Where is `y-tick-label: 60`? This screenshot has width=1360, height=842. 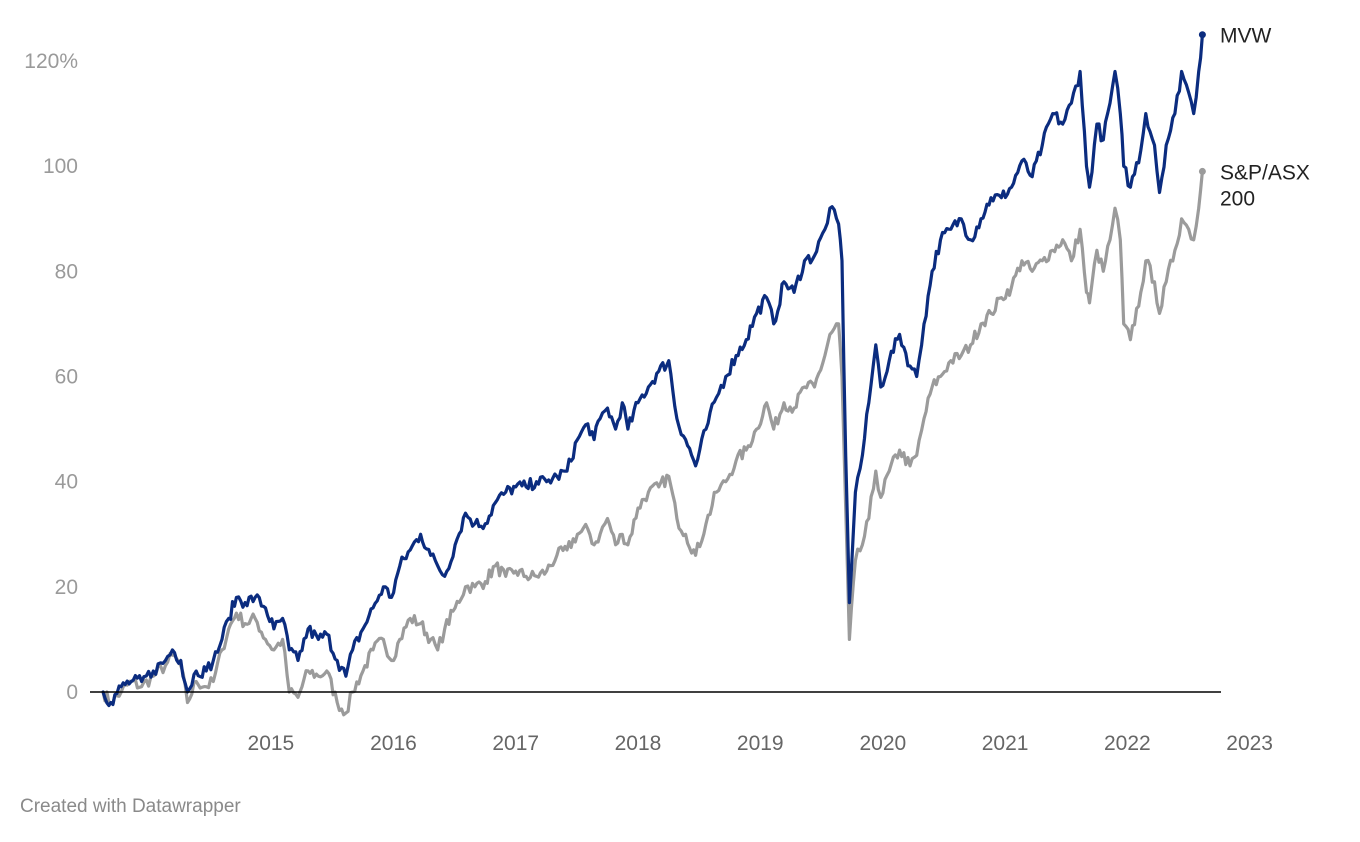 y-tick-label: 60 is located at coordinates (66, 377).